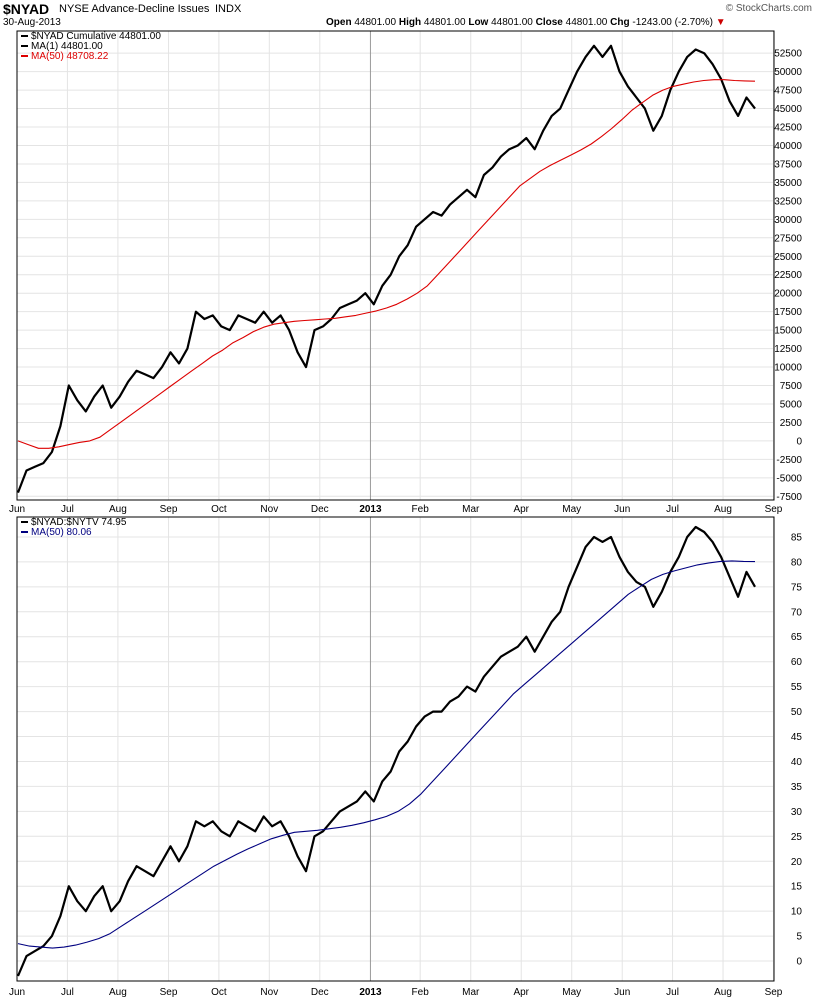 The height and width of the screenshot is (1000, 820). Describe the element at coordinates (549, 22) in the screenshot. I see `close-label: Close` at that location.